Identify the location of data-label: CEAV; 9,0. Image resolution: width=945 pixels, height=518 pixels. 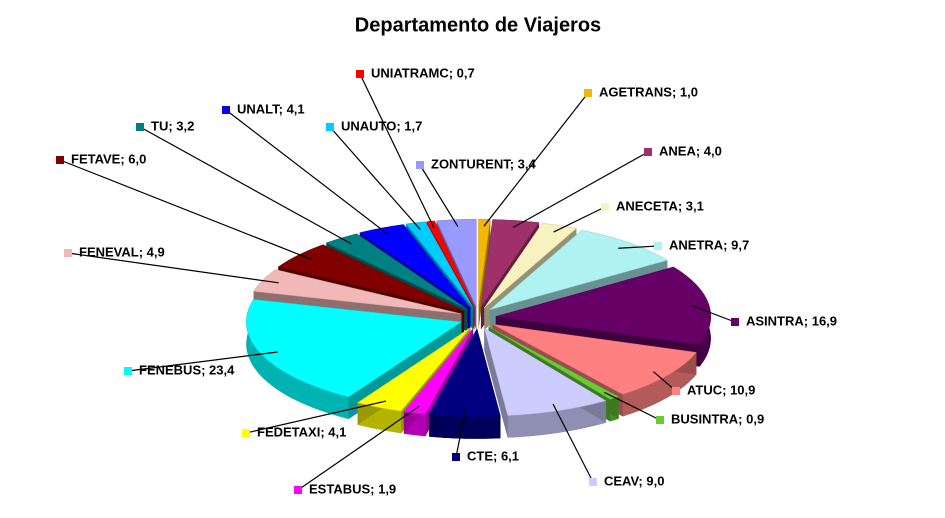
(634, 480).